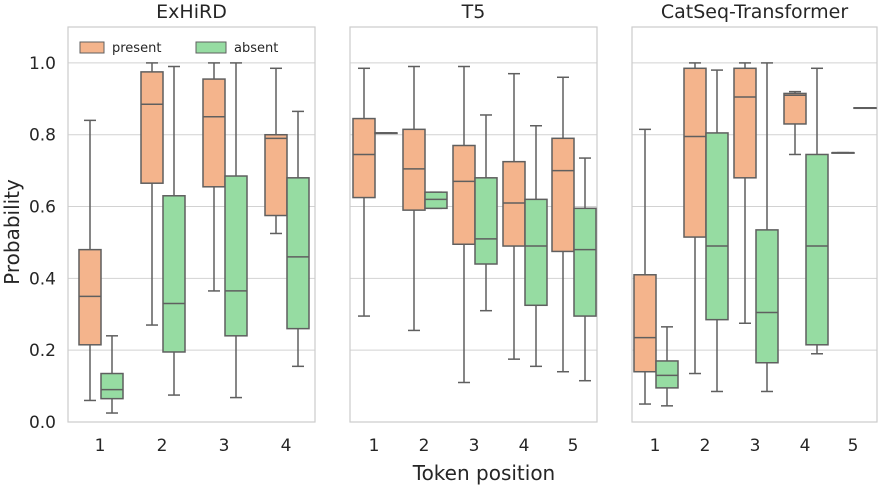 This screenshot has width=879, height=485. Describe the element at coordinates (42, 279) in the screenshot. I see `y-tick-label: 0.4` at that location.